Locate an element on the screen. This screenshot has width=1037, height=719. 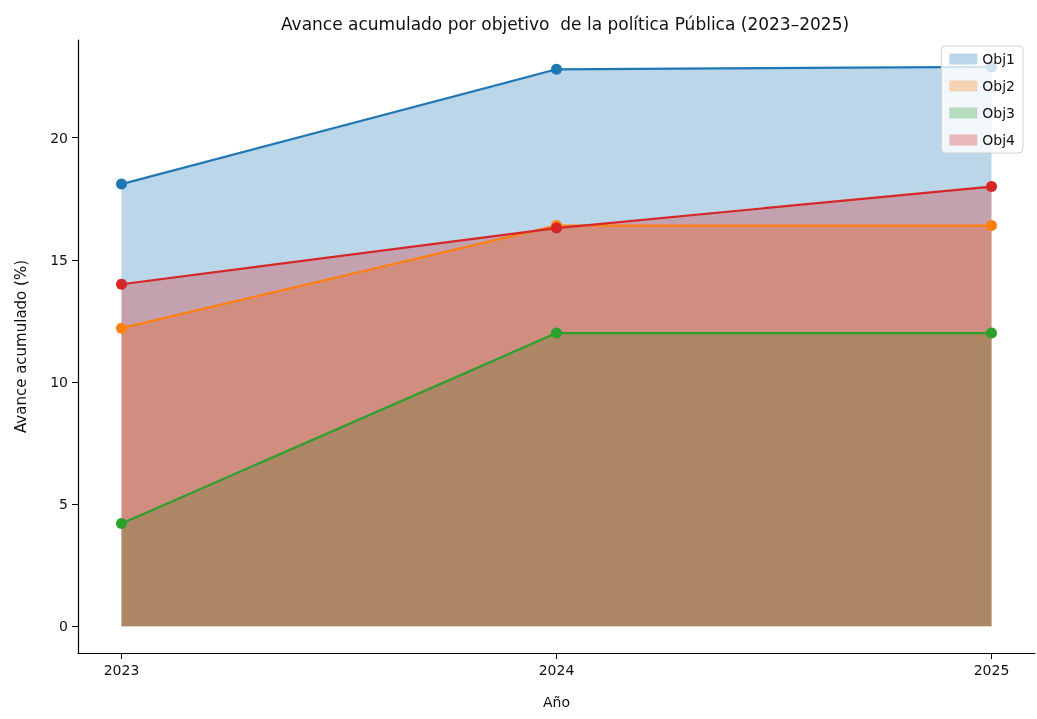
chart-title: Avance acumulado por objetivo de la política Pública (2023–2025) is located at coordinates (565, 23).